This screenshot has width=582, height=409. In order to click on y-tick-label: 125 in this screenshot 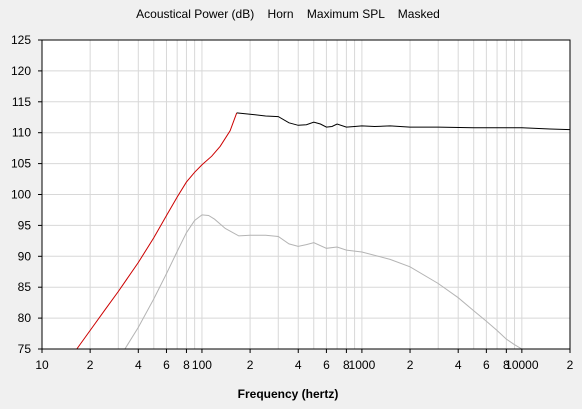, I will do `click(21, 40)`.